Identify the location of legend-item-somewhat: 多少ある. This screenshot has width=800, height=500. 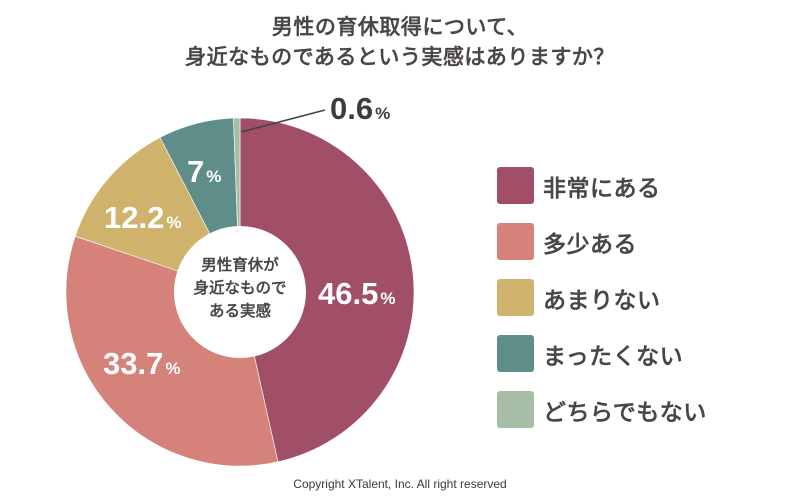
(602, 241).